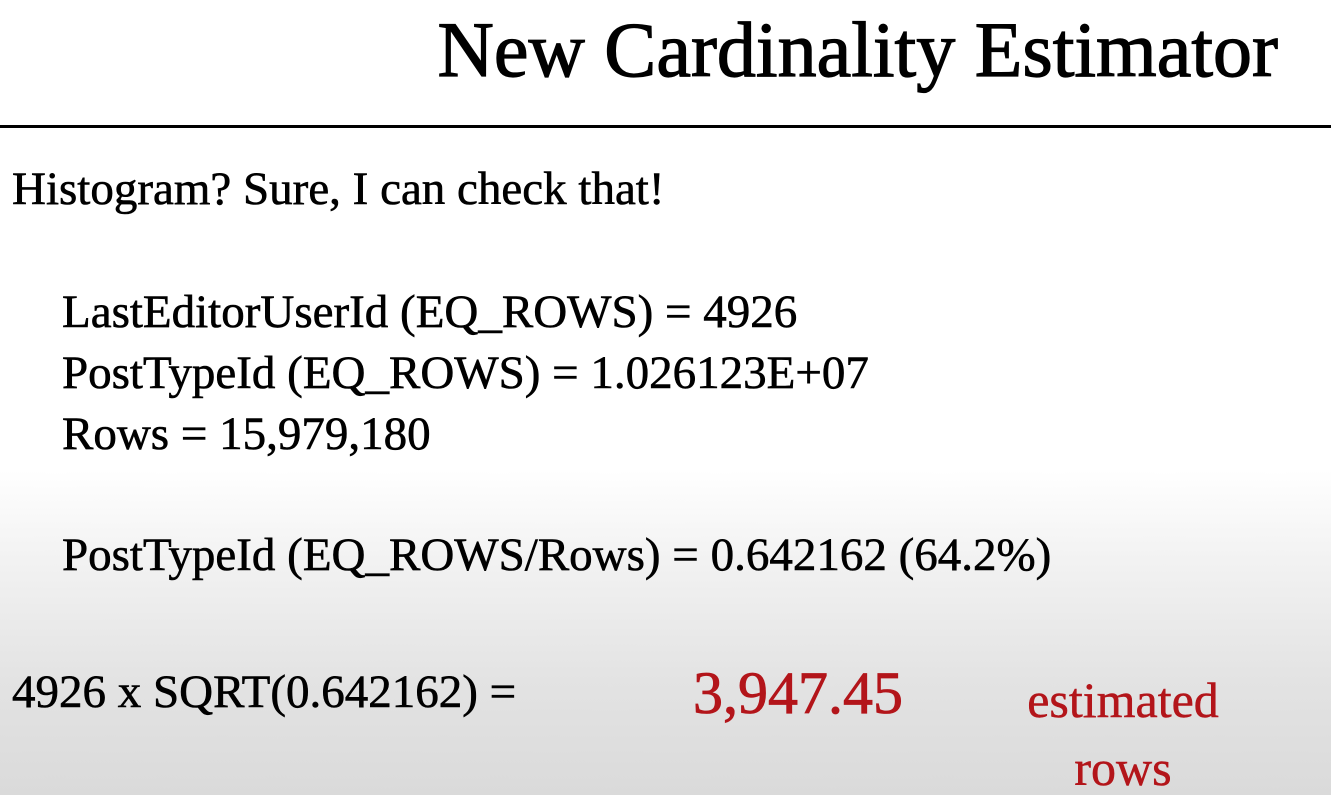  Describe the element at coordinates (430, 312) in the screenshot. I see `stat-last-editor-eq-rows: LastEditorUserId (EQ_ROWS) = 4926` at that location.